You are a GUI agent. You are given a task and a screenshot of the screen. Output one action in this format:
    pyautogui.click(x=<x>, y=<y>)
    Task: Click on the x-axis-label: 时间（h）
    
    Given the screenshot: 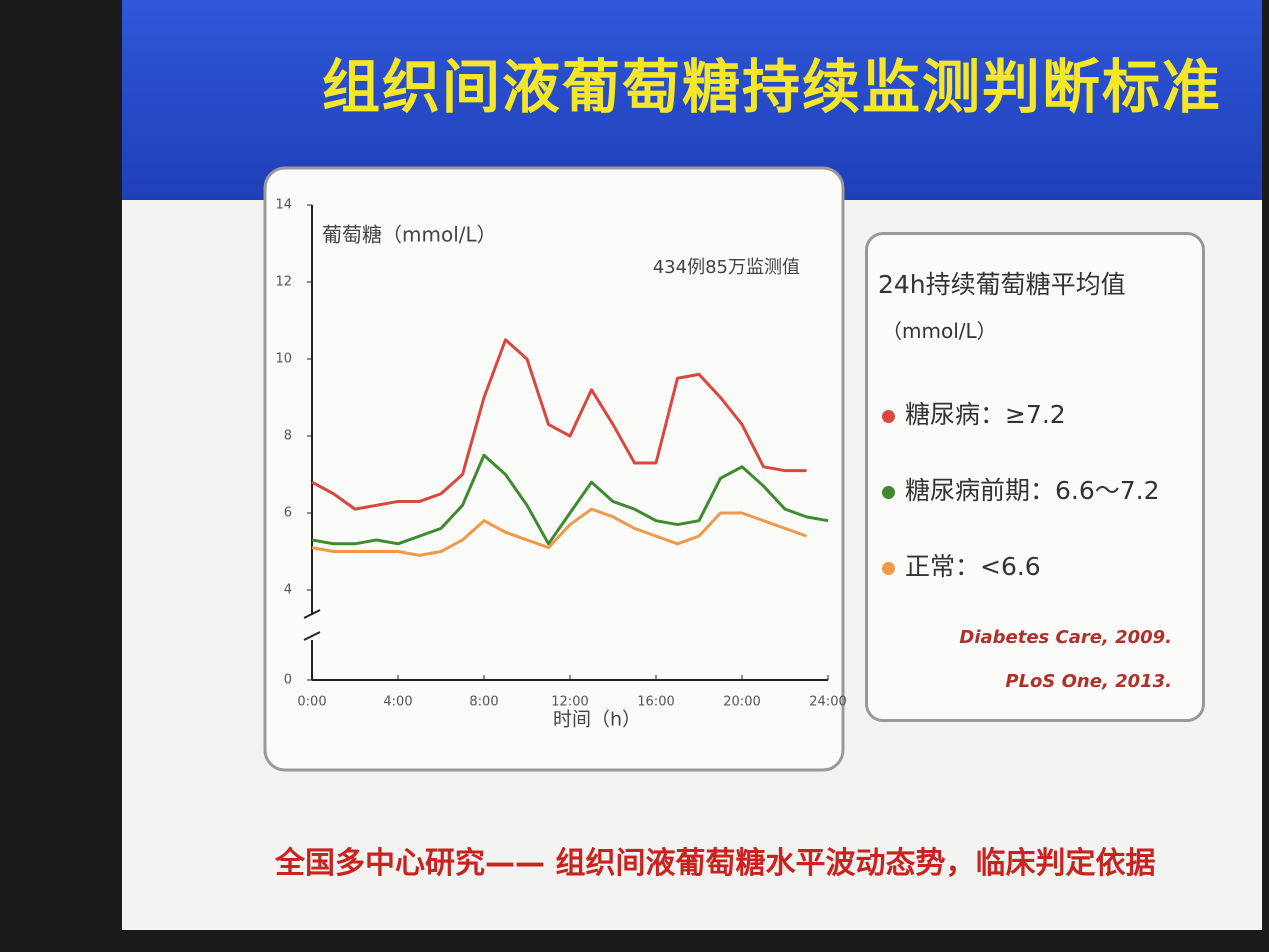 What is the action you would take?
    pyautogui.click(x=597, y=720)
    